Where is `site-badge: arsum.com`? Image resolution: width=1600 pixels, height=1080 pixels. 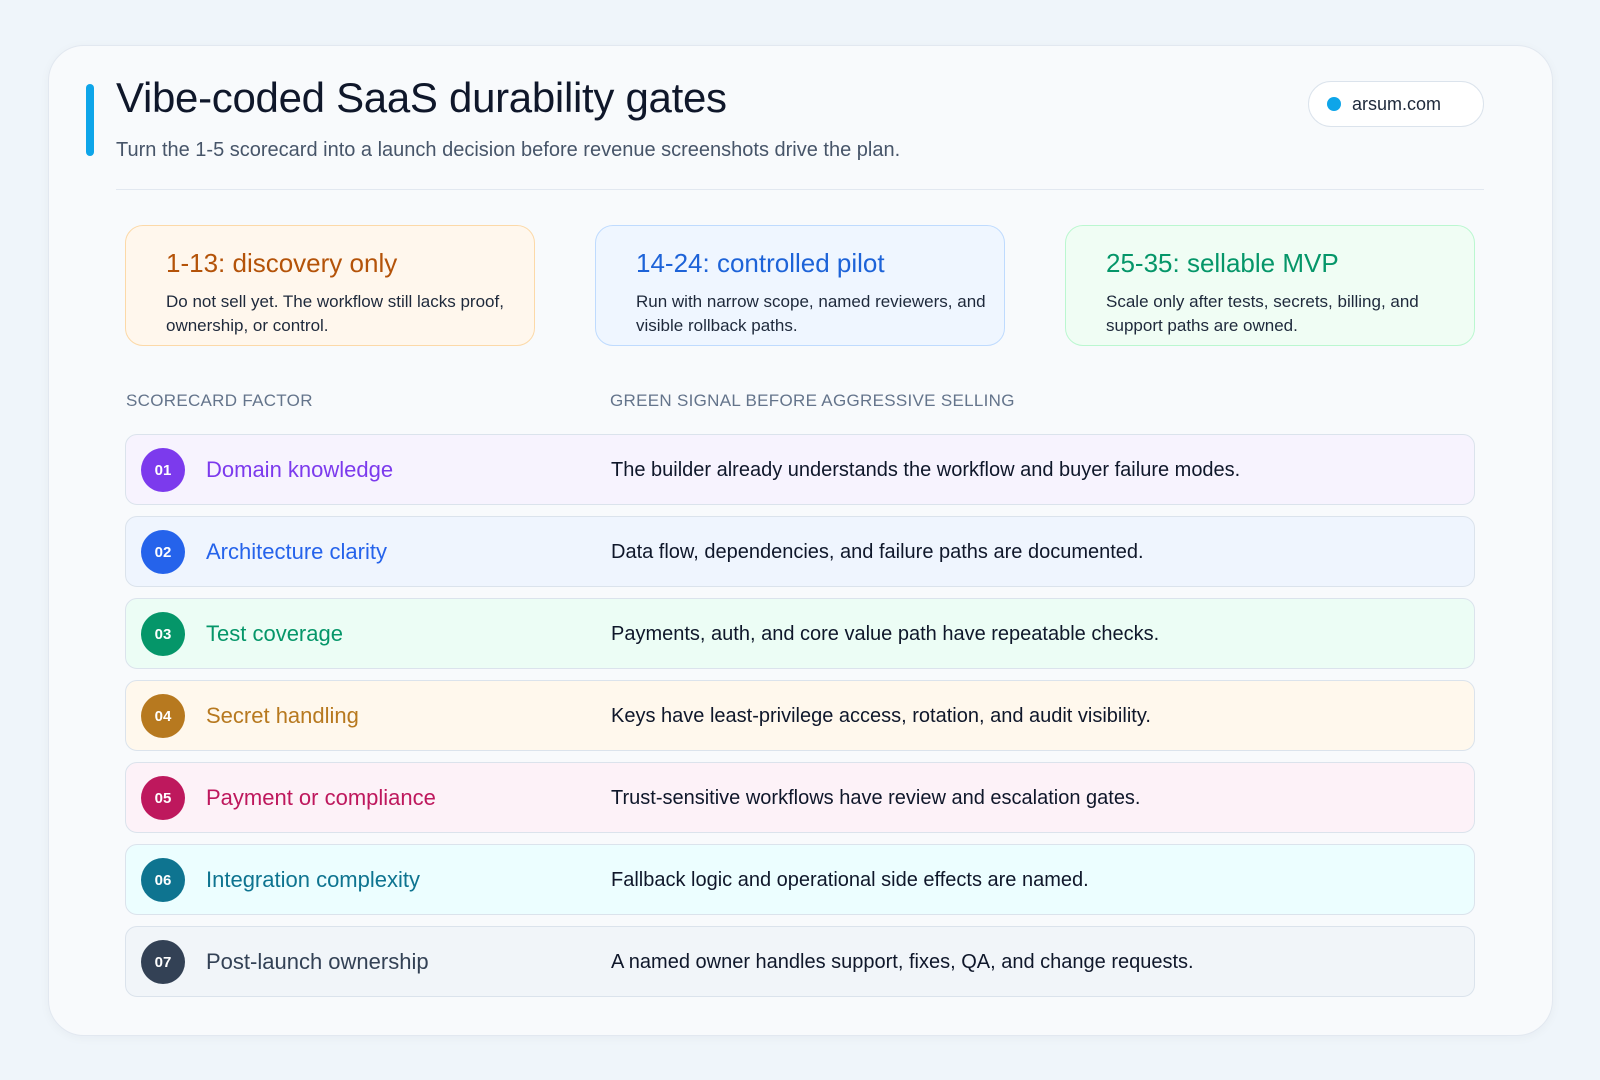 site-badge: arsum.com is located at coordinates (1396, 104).